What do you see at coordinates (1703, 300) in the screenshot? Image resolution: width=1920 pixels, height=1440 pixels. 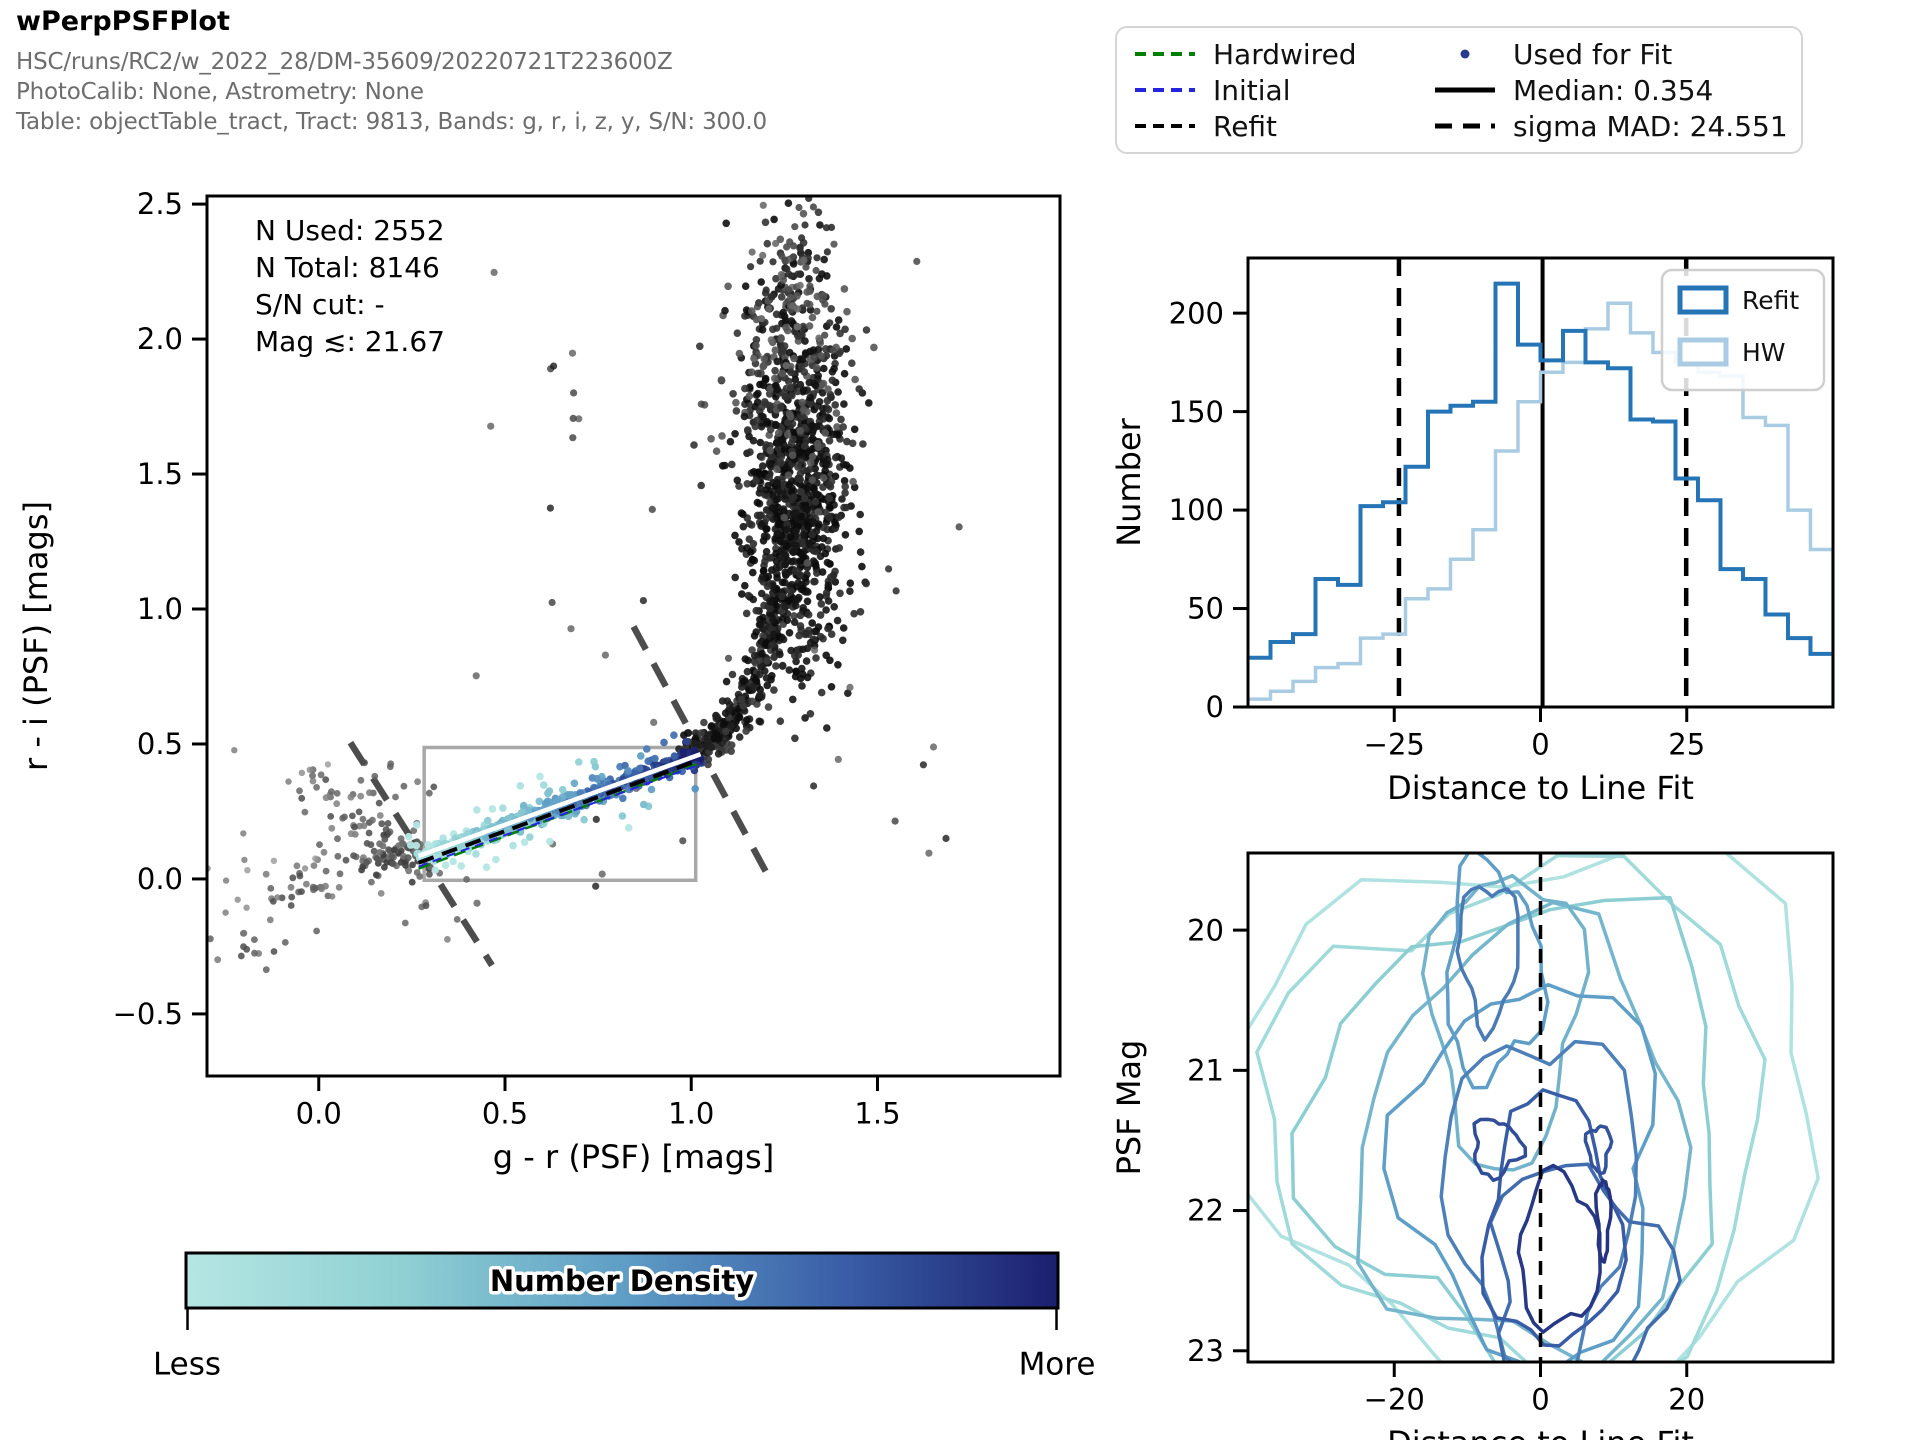 I see `hist-legend-swatch-refit` at bounding box center [1703, 300].